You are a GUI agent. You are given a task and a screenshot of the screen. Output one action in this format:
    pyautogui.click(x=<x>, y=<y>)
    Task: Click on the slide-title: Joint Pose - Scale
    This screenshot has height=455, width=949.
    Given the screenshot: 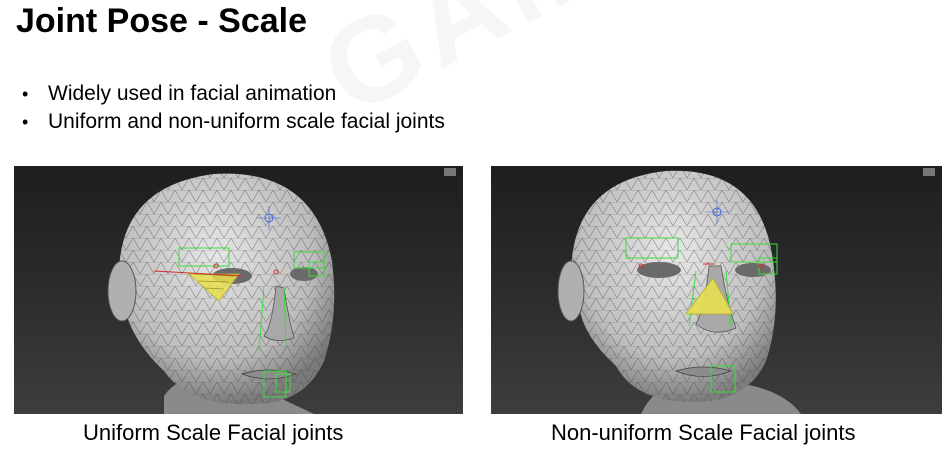 What is the action you would take?
    pyautogui.click(x=161, y=21)
    